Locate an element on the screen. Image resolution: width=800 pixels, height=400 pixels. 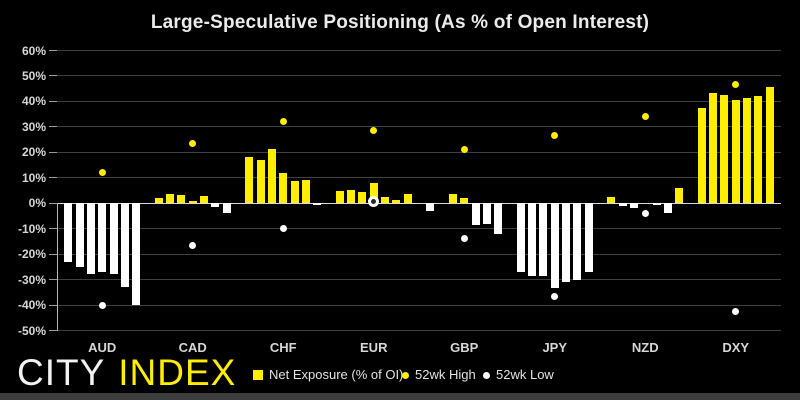
low-dot-CAD is located at coordinates (193, 245).